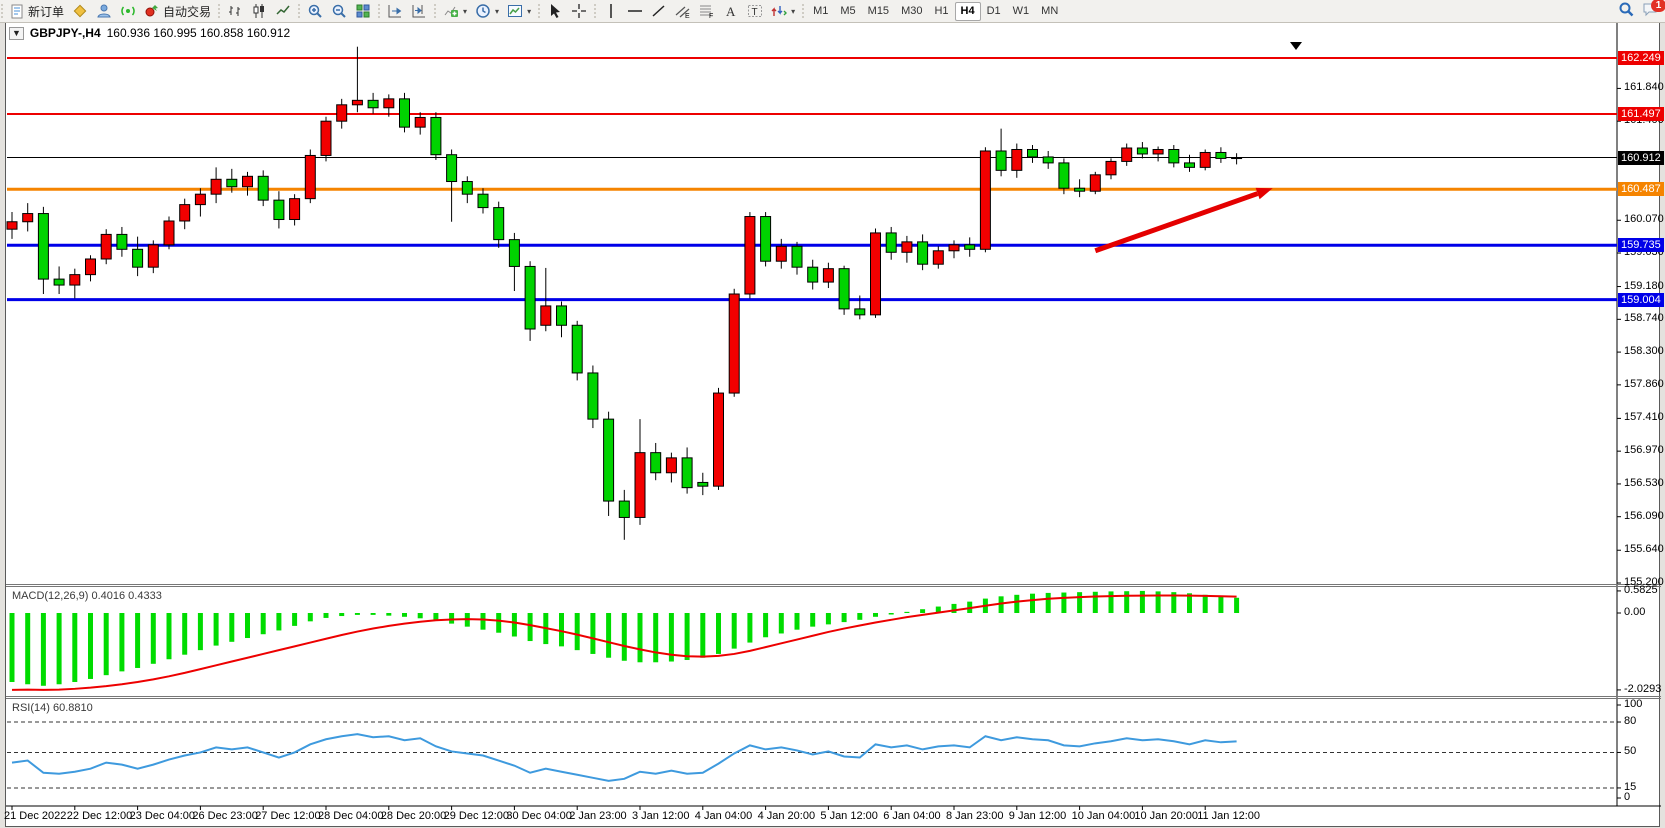 The height and width of the screenshot is (828, 1665). I want to click on chart-title: GBPJPY-,H4, so click(65, 33).